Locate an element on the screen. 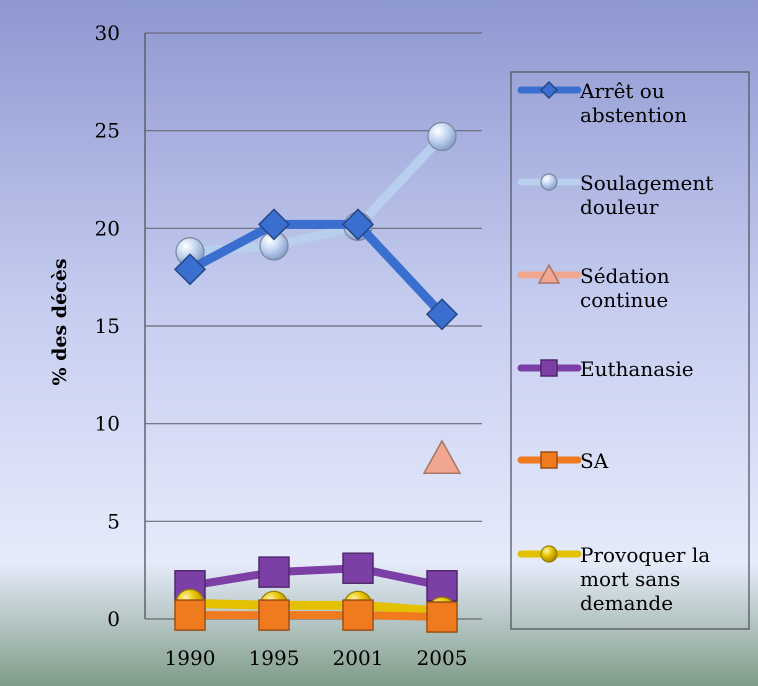 This screenshot has width=758, height=686. y-tick-label: 25 is located at coordinates (107, 131).